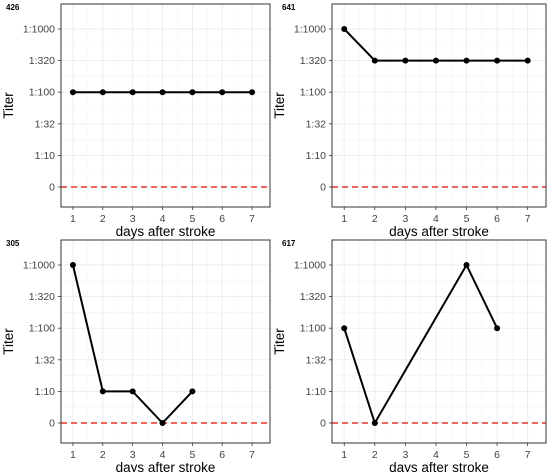 The image size is (550, 472). Describe the element at coordinates (13, 7) in the screenshot. I see `panel-label: 426` at that location.